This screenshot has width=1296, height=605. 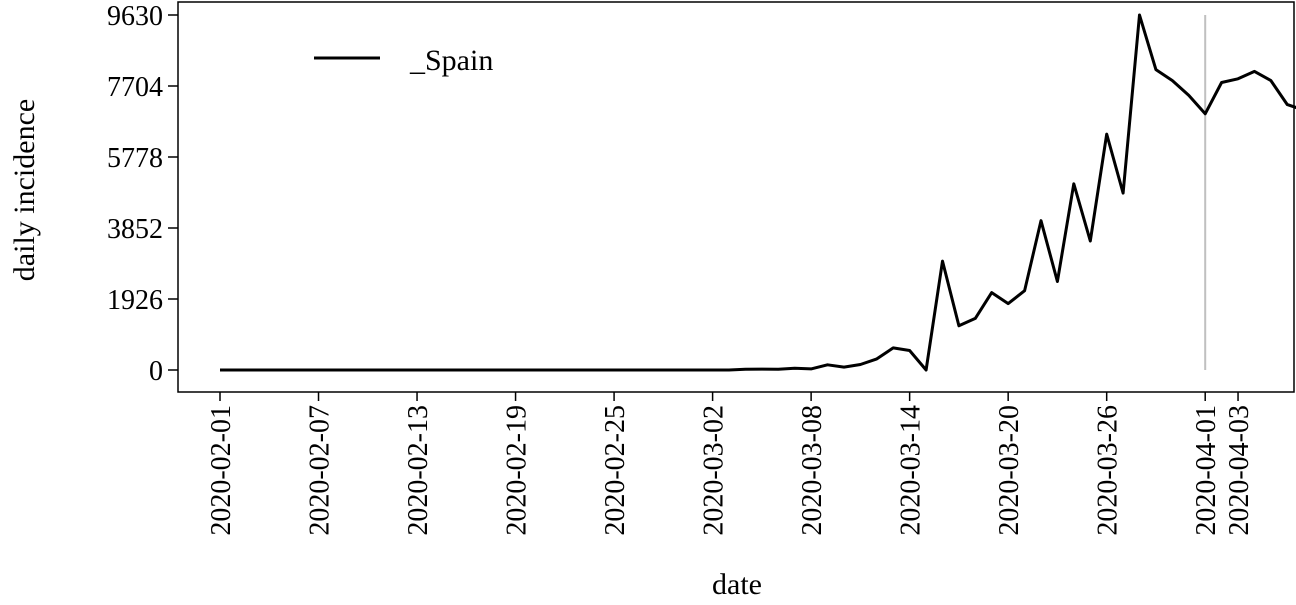 What do you see at coordinates (418, 470) in the screenshot?
I see `x-tick-label: 2020-02-13` at bounding box center [418, 470].